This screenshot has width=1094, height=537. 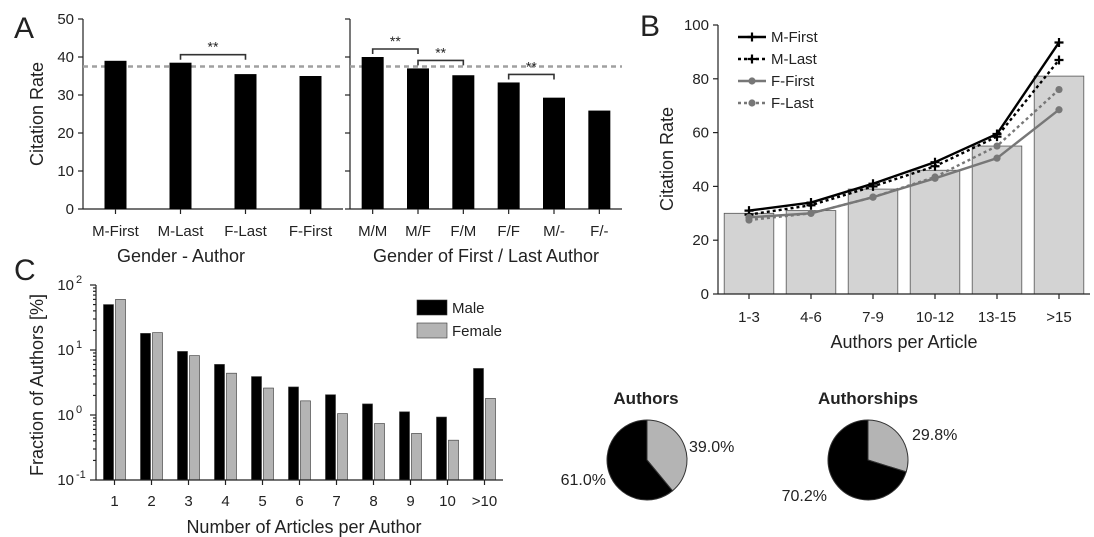 I want to click on y-tick-exponent: 0, so click(x=79, y=410).